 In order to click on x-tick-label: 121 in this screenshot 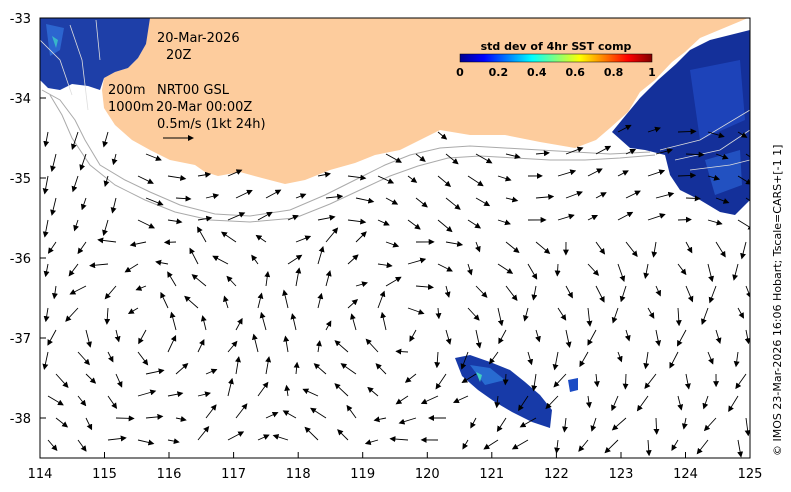, I will do `click(491, 474)`.